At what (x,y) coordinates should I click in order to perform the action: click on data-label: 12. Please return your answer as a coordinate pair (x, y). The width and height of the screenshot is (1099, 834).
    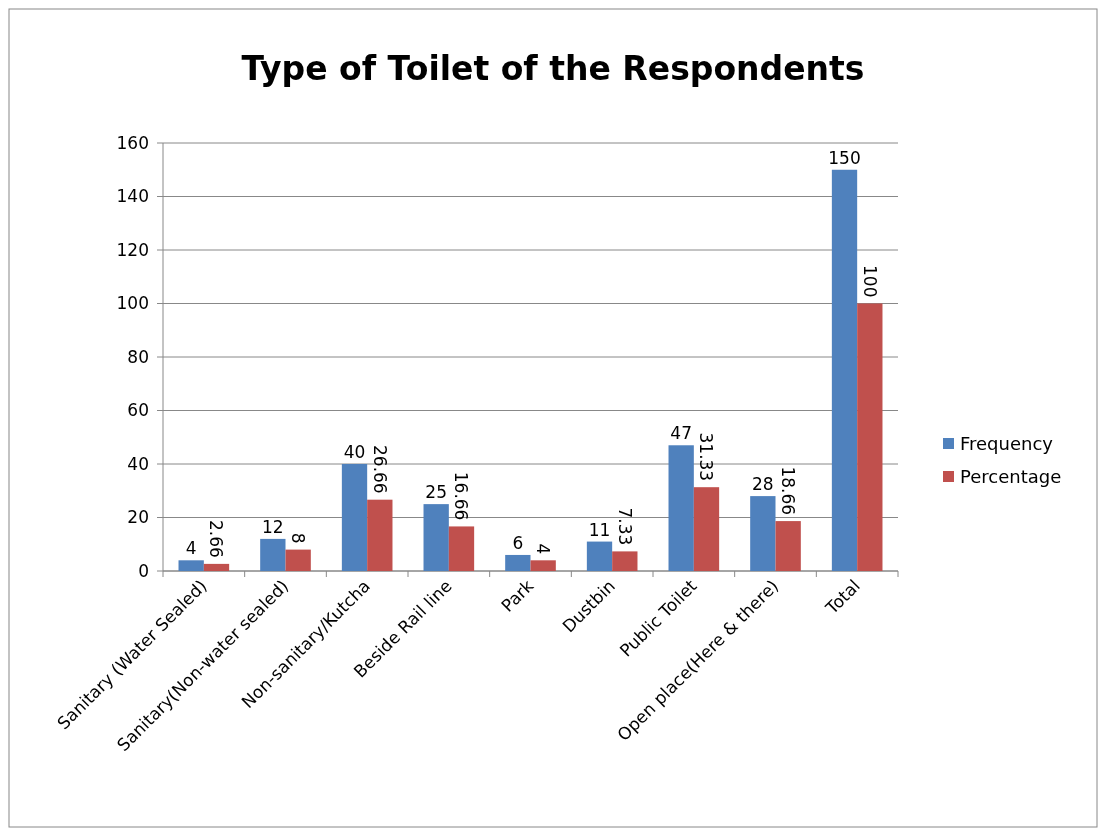
    Looking at the image, I should click on (273, 526).